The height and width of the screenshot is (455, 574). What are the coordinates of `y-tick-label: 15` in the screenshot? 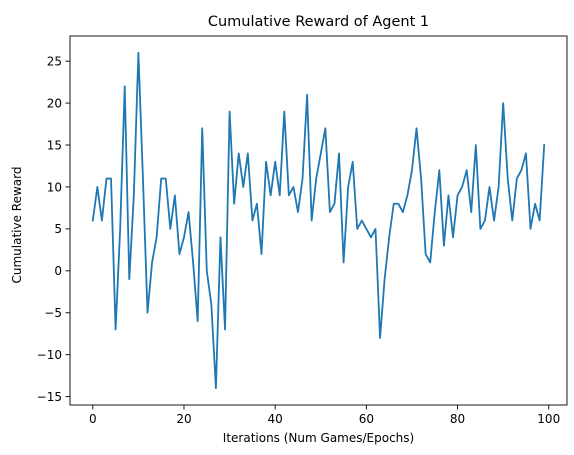 It's located at (54, 145).